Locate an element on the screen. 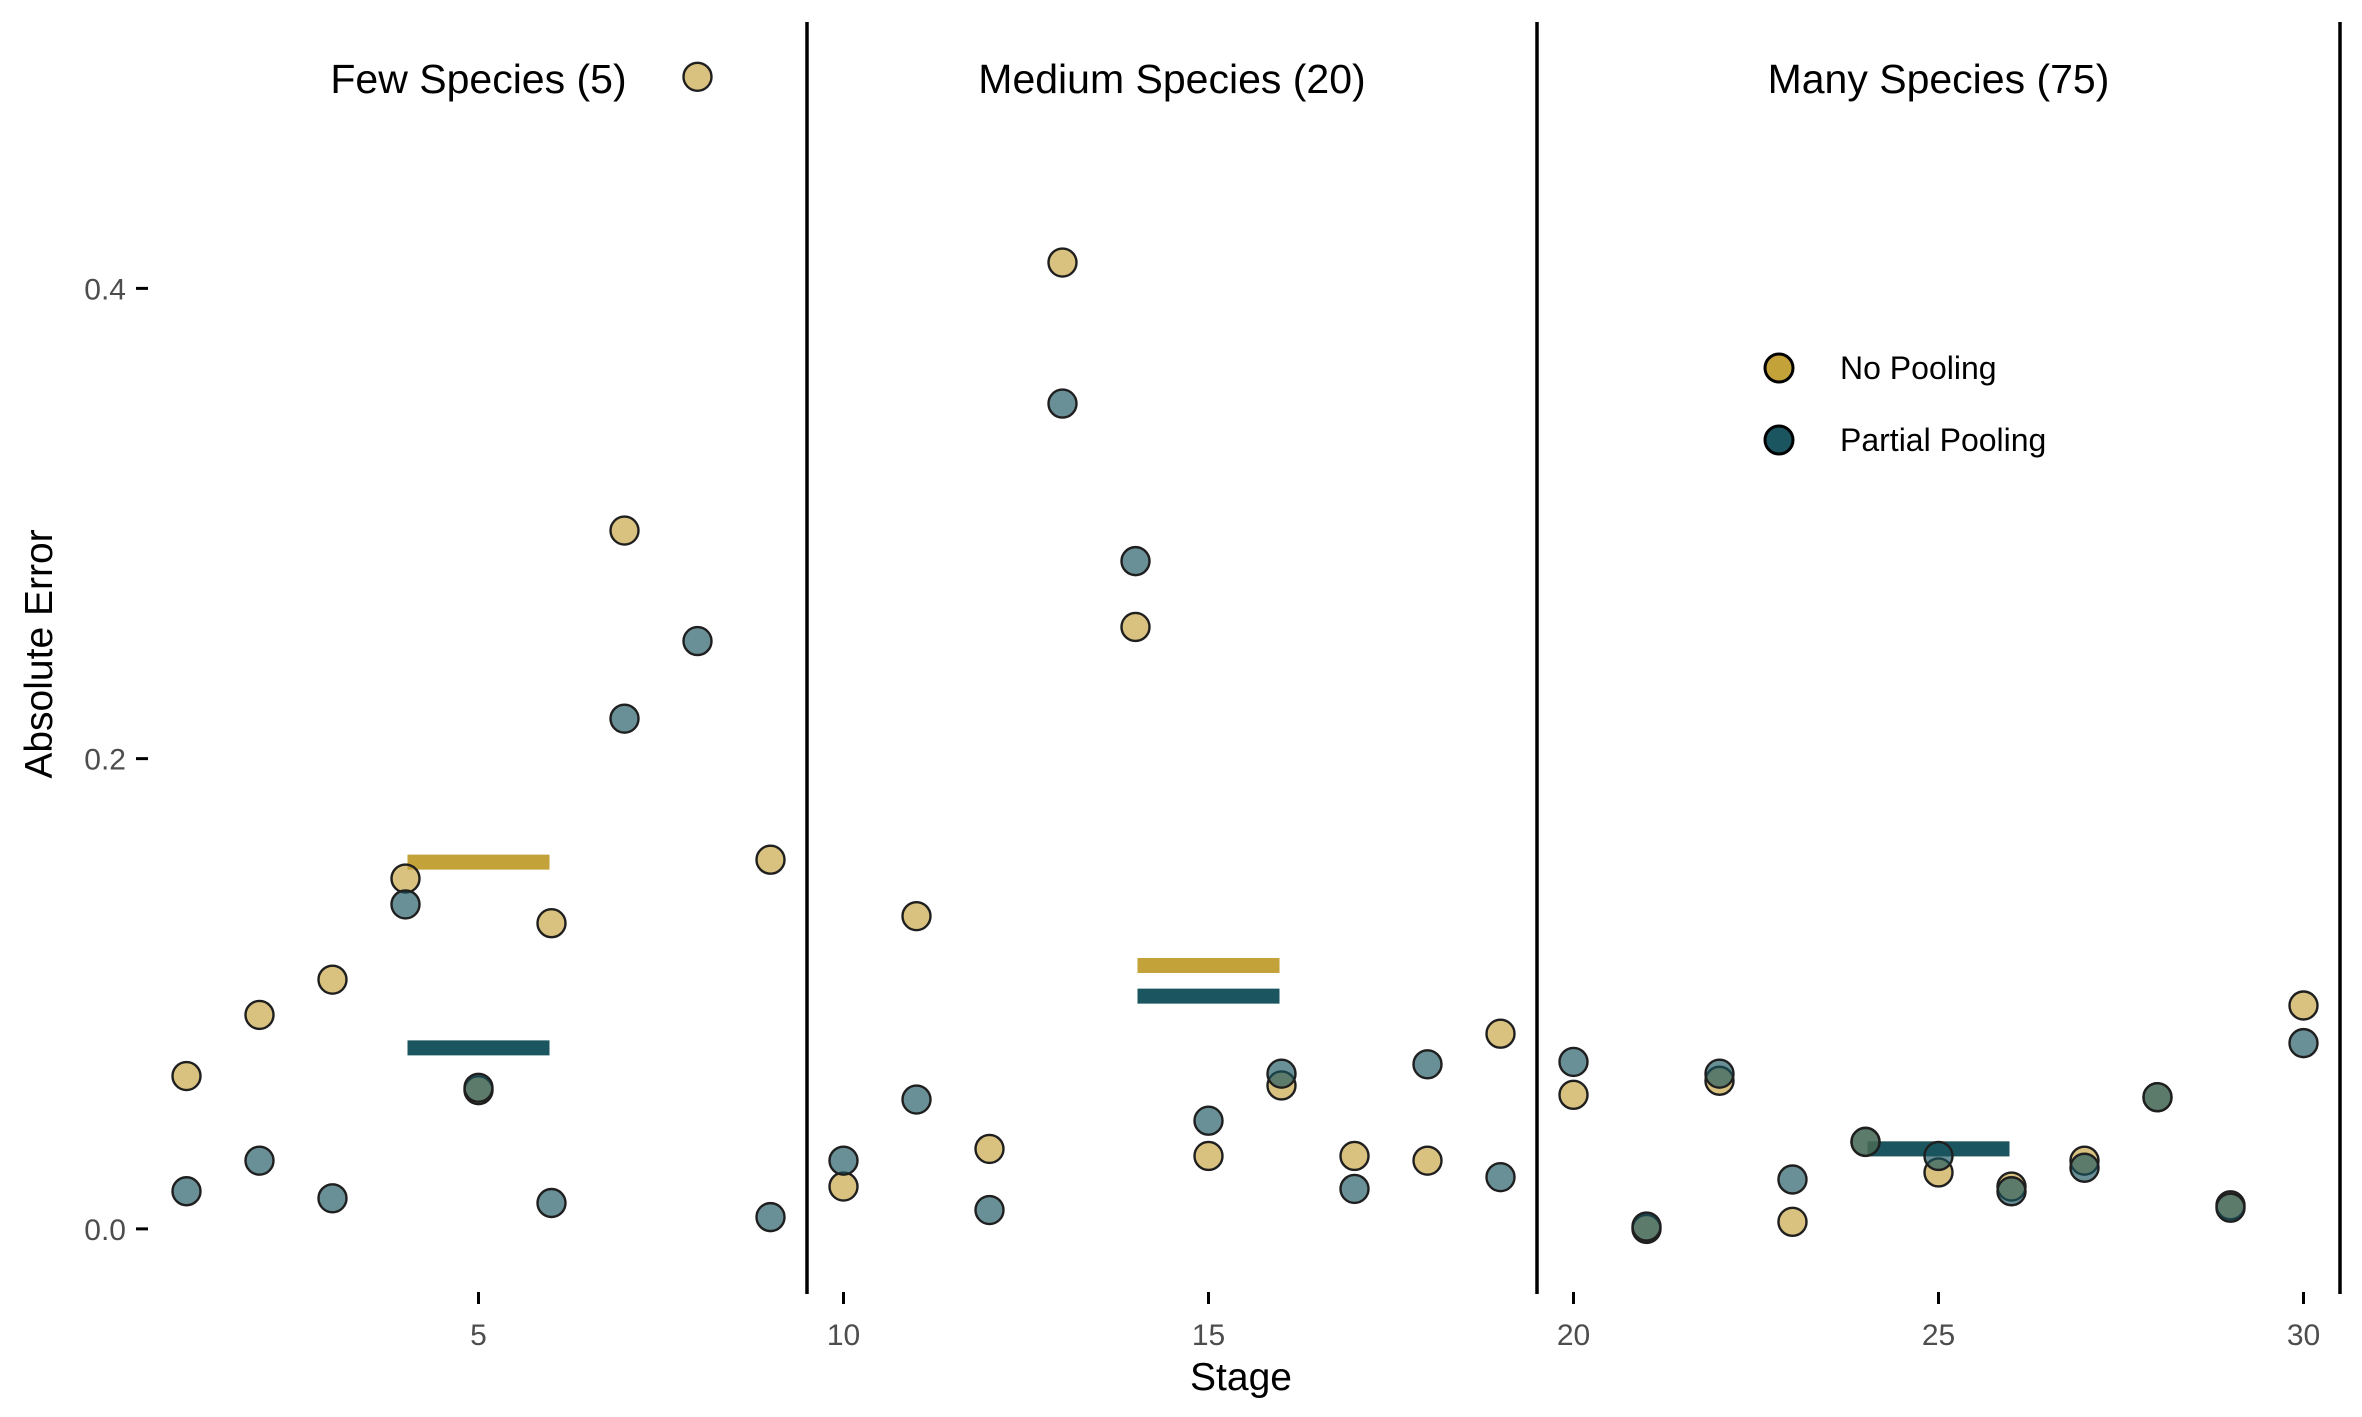 This screenshot has width=2362, height=1417. legend-label: Partial Pooling is located at coordinates (1943, 440).